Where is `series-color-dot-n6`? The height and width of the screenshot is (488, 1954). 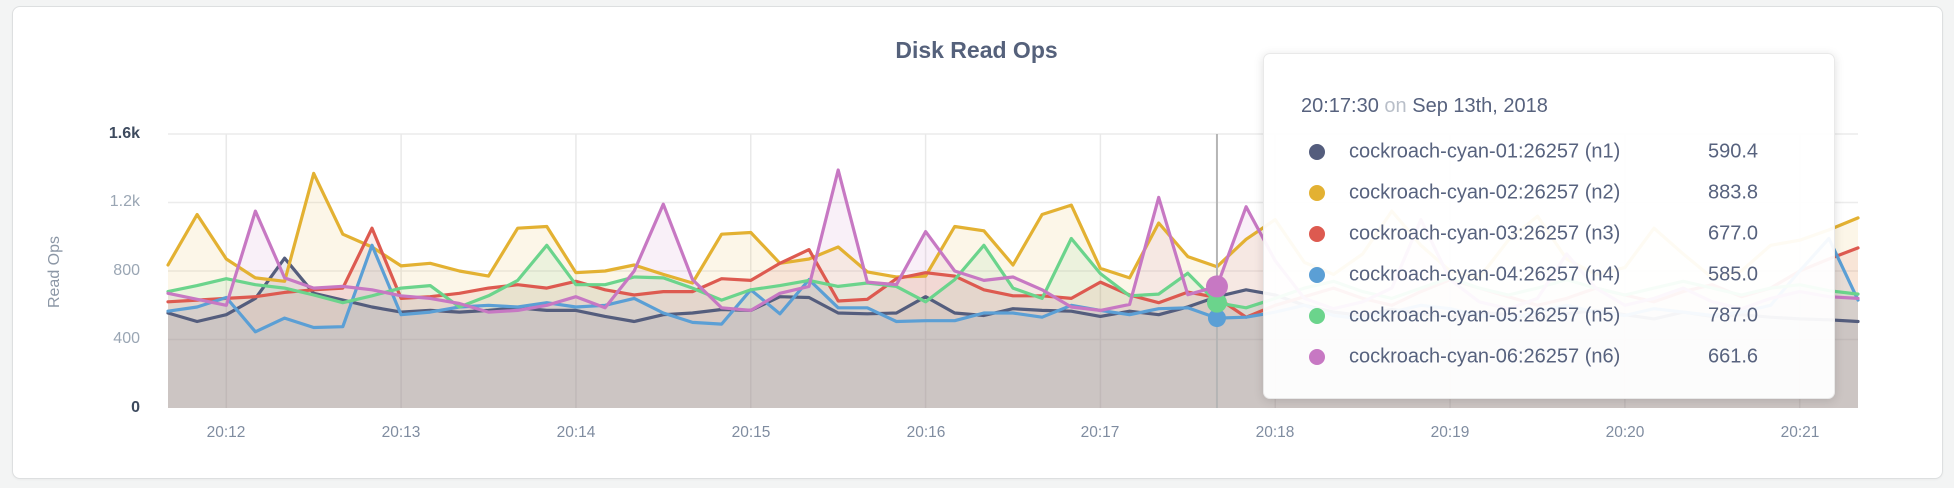 series-color-dot-n6 is located at coordinates (1317, 356).